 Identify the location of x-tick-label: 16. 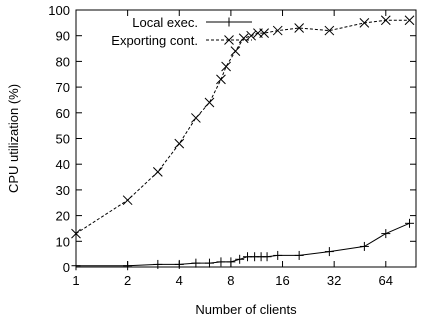
(282, 280).